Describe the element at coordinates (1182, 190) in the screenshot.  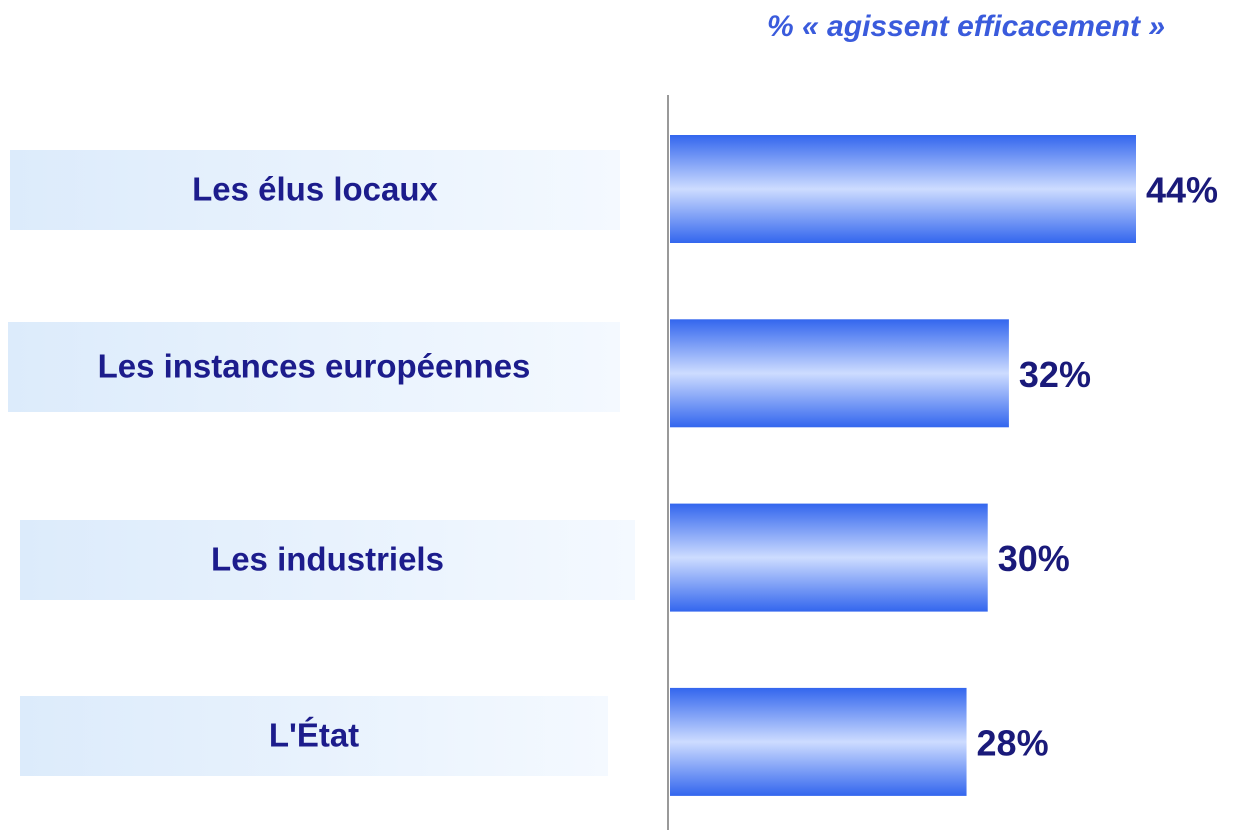
I see `value-label: 44%` at that location.